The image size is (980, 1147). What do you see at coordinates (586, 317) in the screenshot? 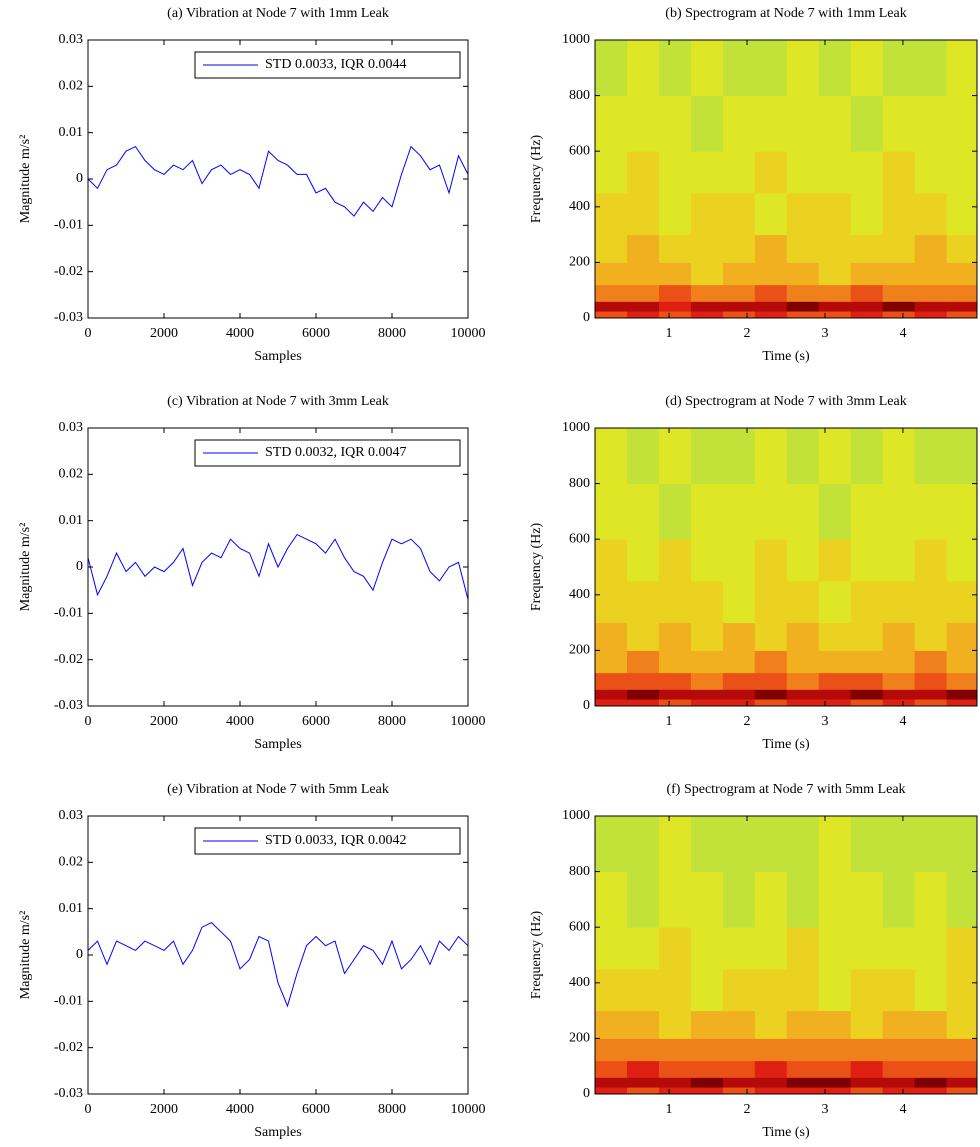
I see `y-tick-label: 0` at bounding box center [586, 317].